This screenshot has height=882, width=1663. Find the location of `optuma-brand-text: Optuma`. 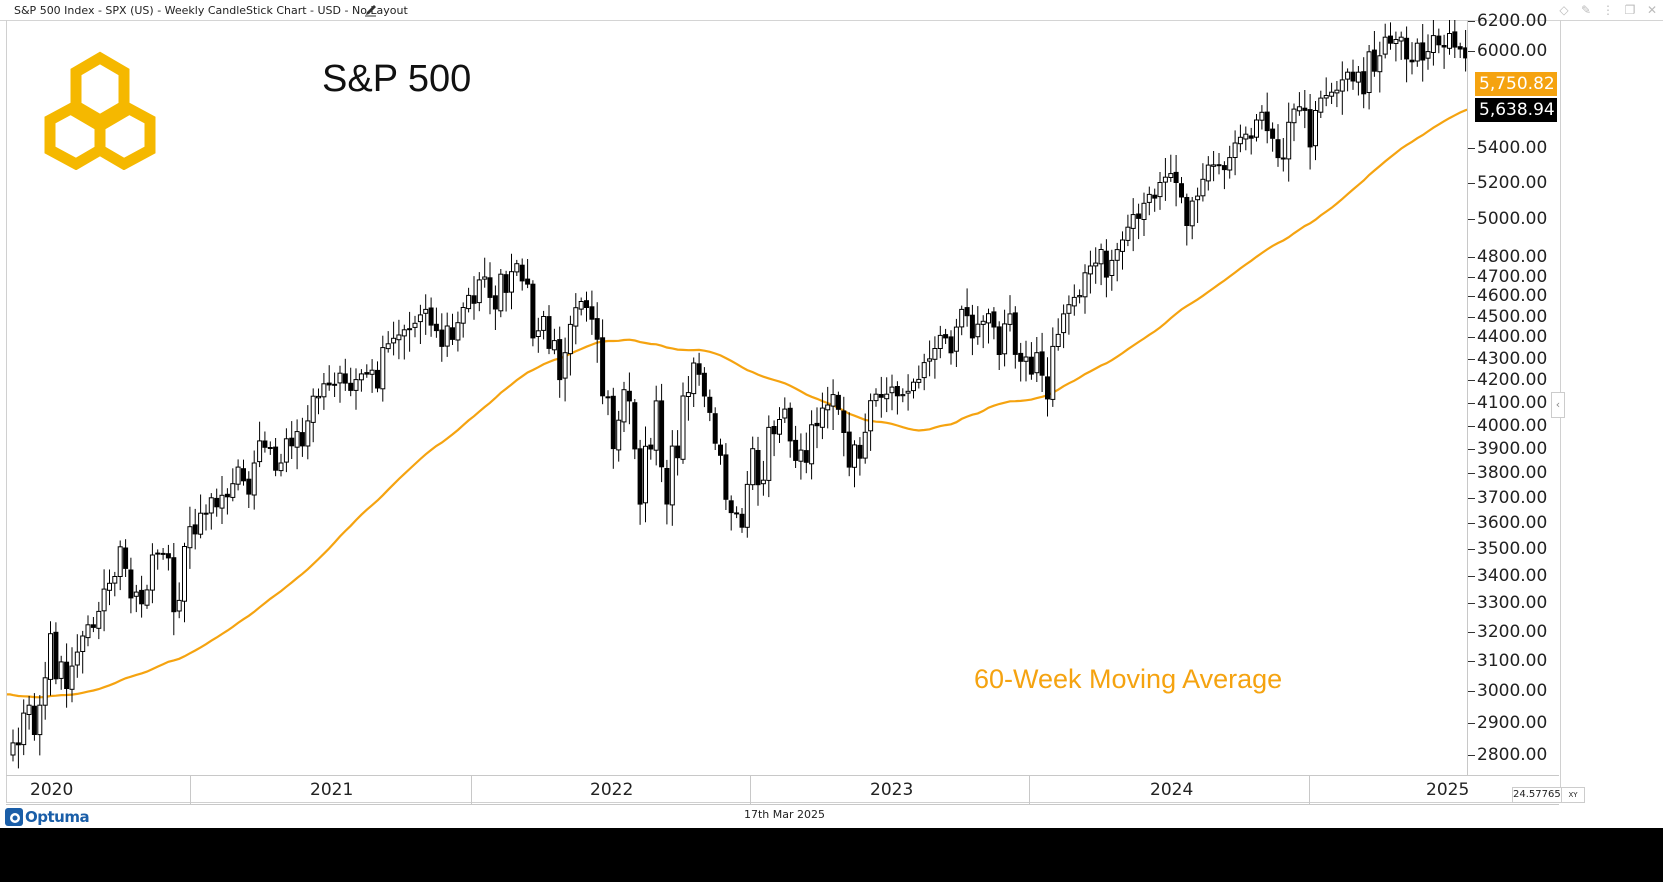

optuma-brand-text: Optuma is located at coordinates (57, 817).